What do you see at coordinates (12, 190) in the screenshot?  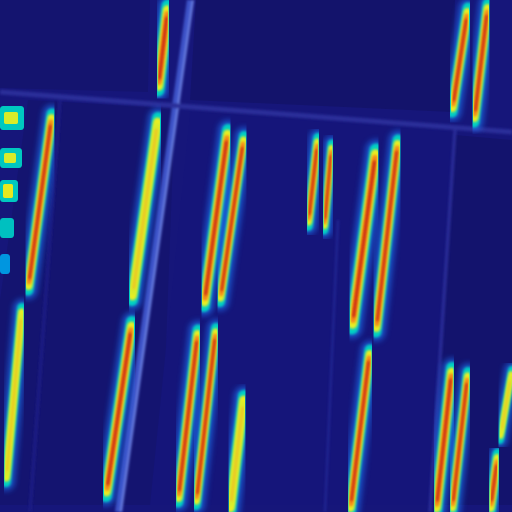 I see `left-edge-blocks` at bounding box center [12, 190].